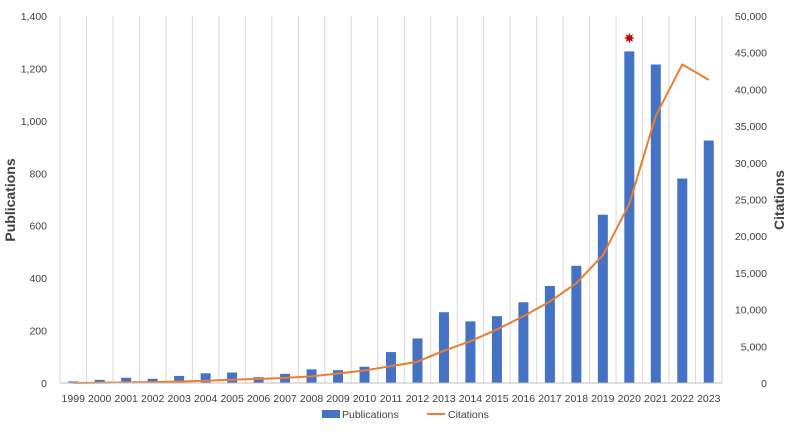 This screenshot has height=433, width=800. I want to click on bar-publications-2006, so click(258, 380).